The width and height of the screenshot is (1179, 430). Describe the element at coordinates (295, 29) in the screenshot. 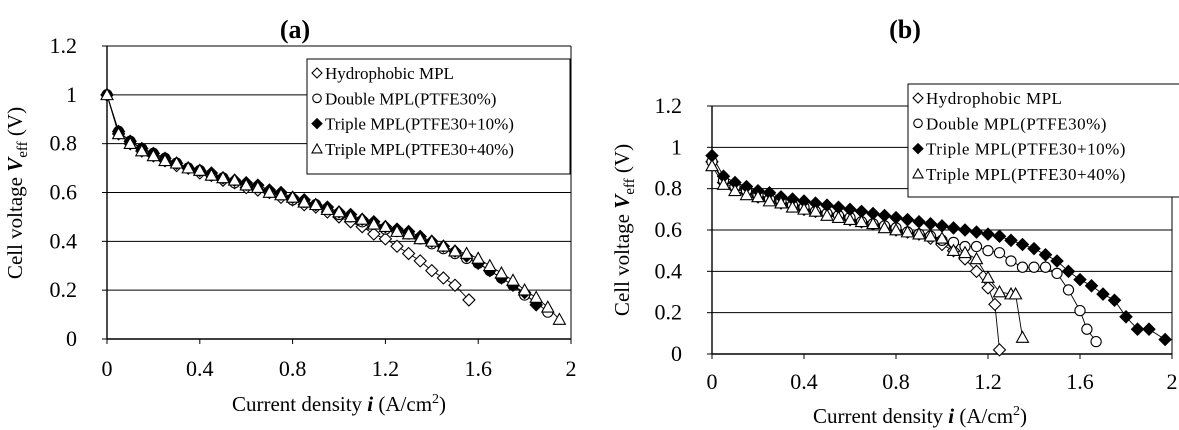

I see `chart-title: (a)` at that location.